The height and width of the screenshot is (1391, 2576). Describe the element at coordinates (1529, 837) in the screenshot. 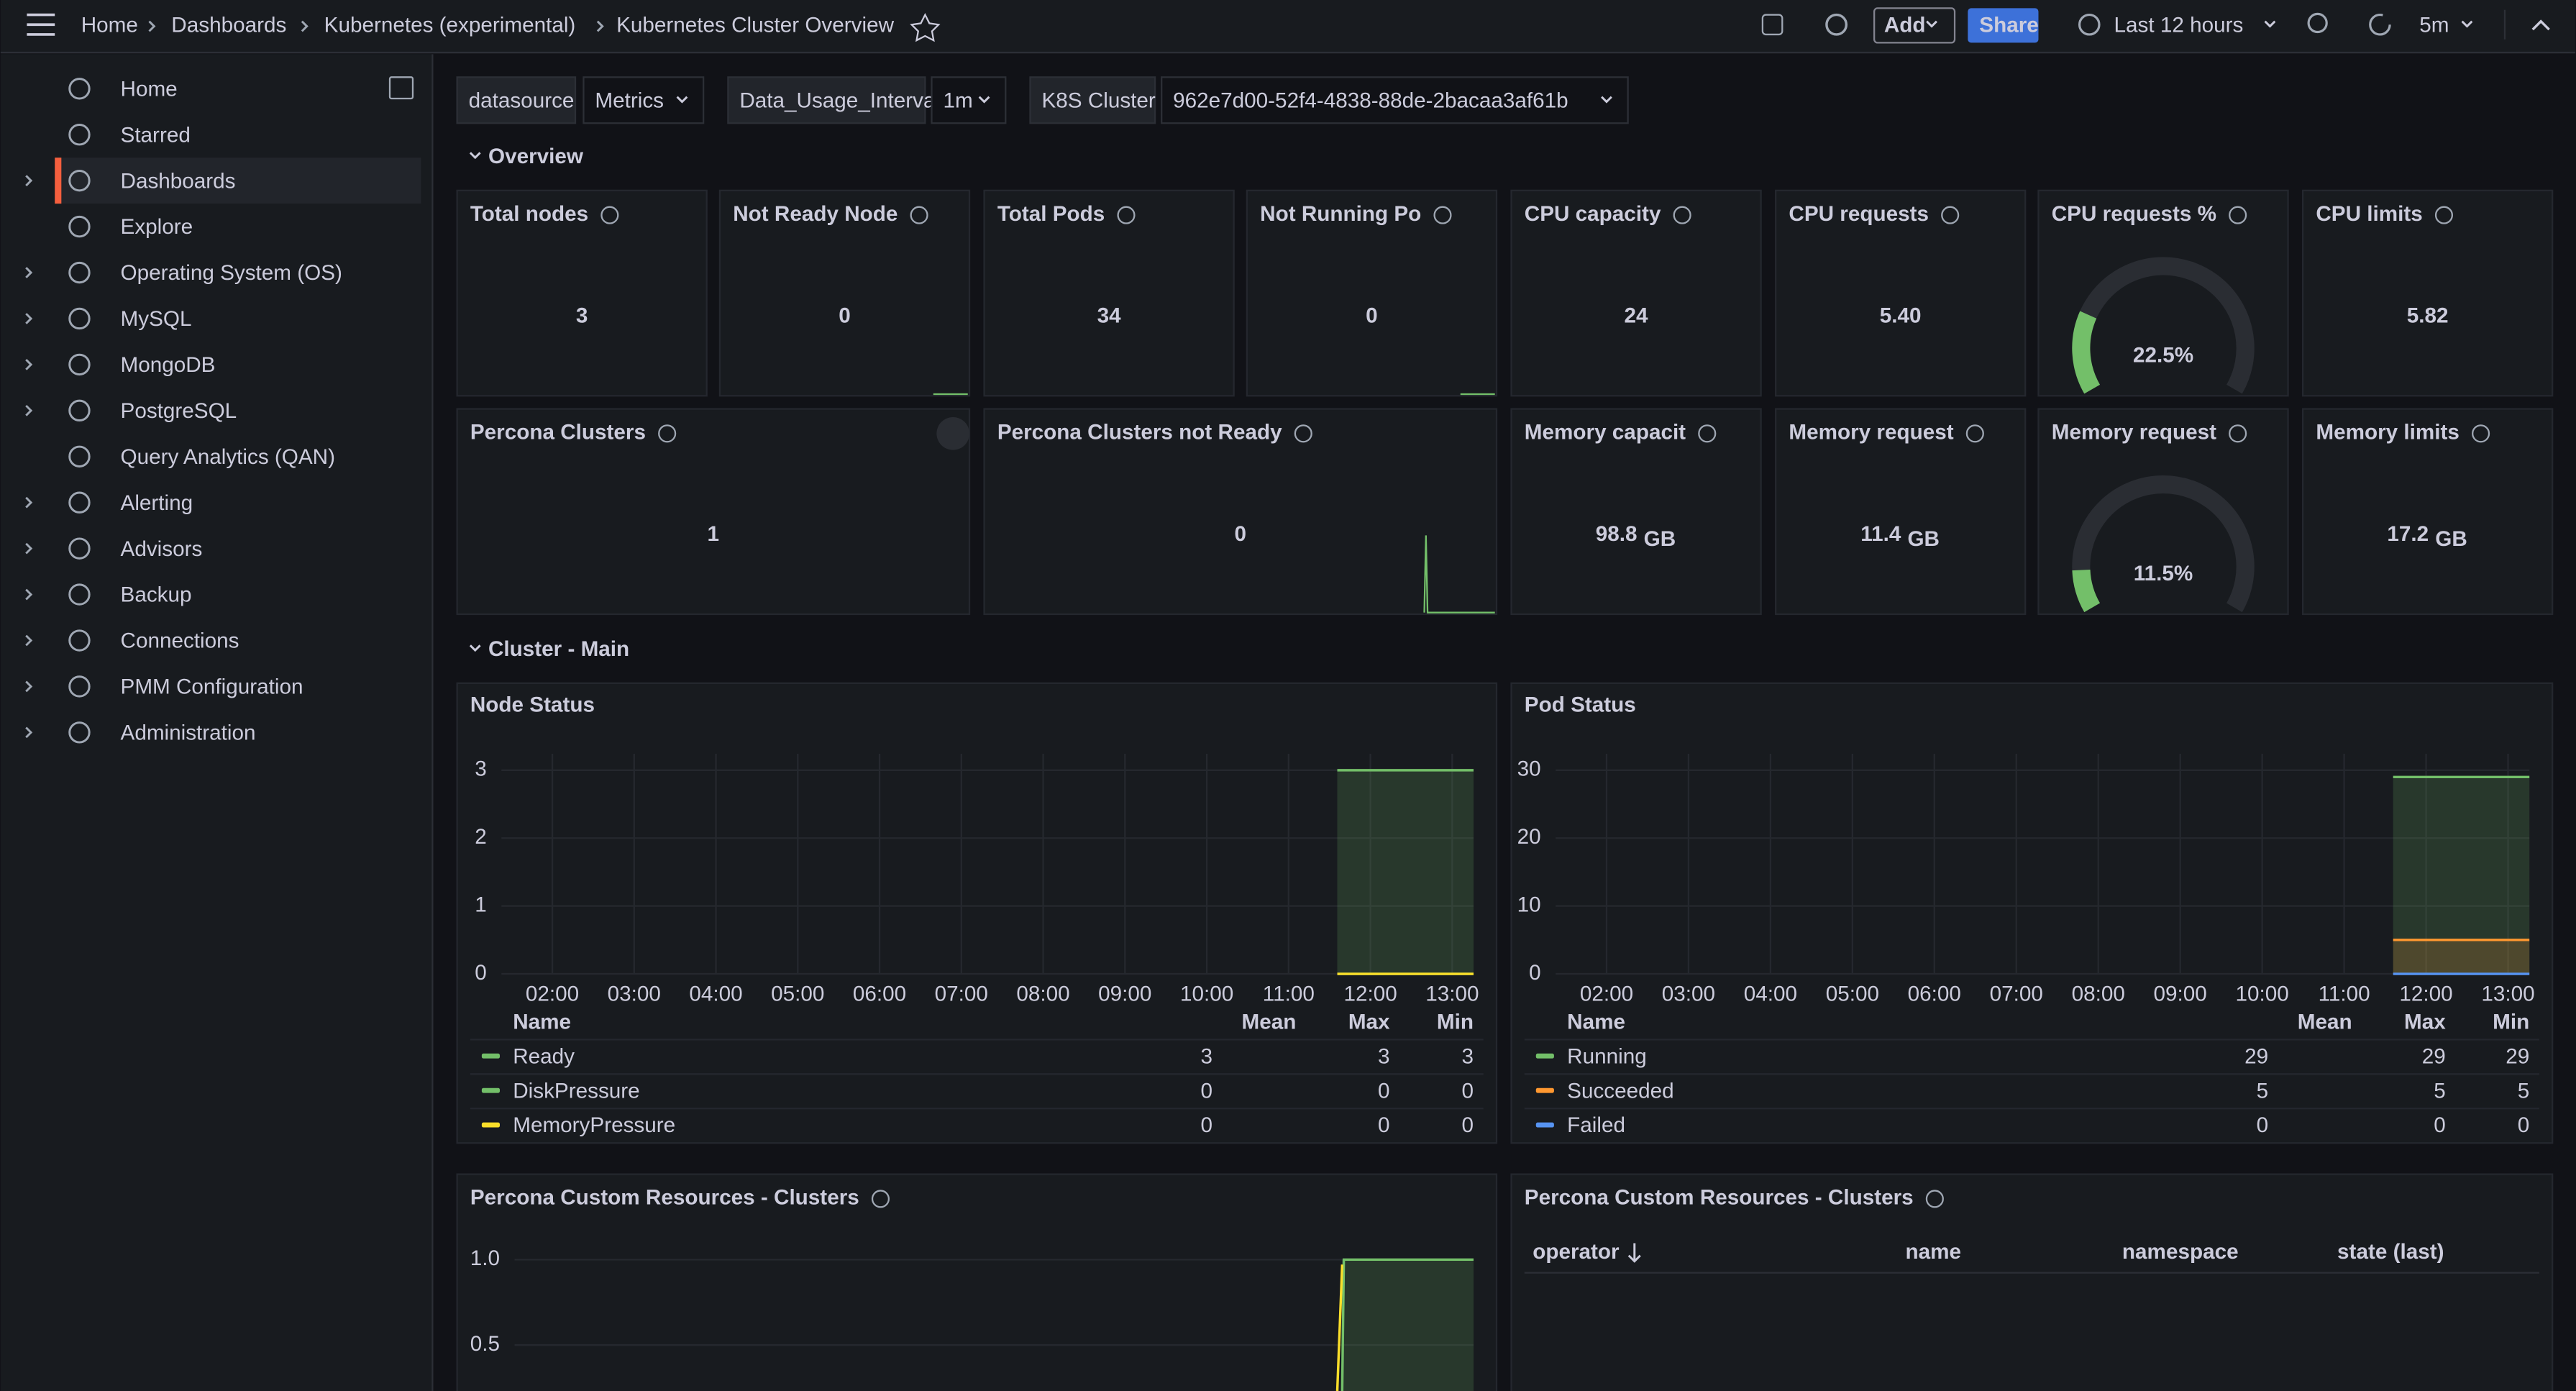

I see `y-tick-label: 20` at that location.